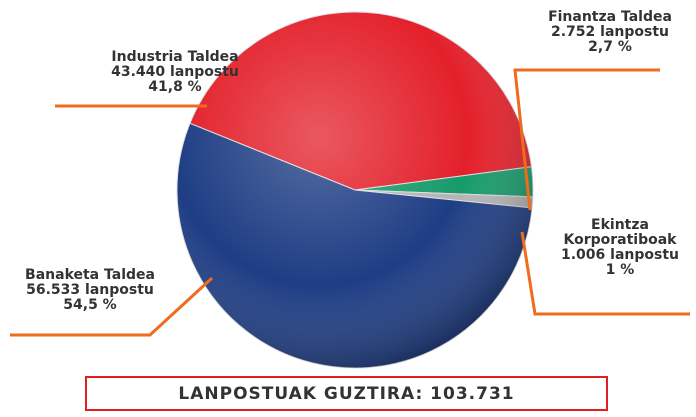  Describe the element at coordinates (620, 270) in the screenshot. I see `value-label: 1 %` at that location.